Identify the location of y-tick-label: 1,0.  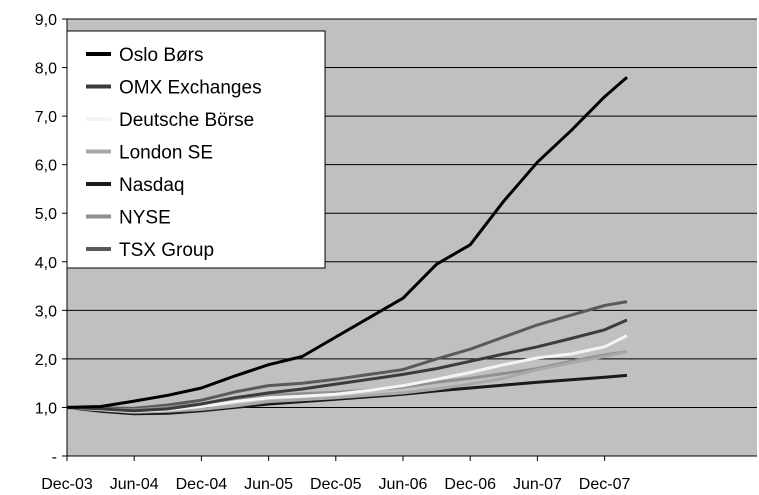
(46, 408).